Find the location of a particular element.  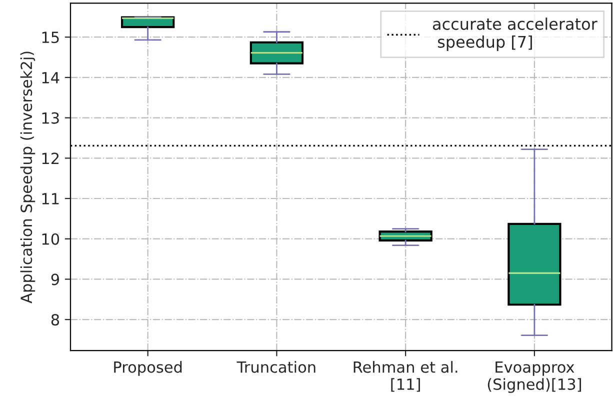

y-tick-label: 14 is located at coordinates (51, 78).